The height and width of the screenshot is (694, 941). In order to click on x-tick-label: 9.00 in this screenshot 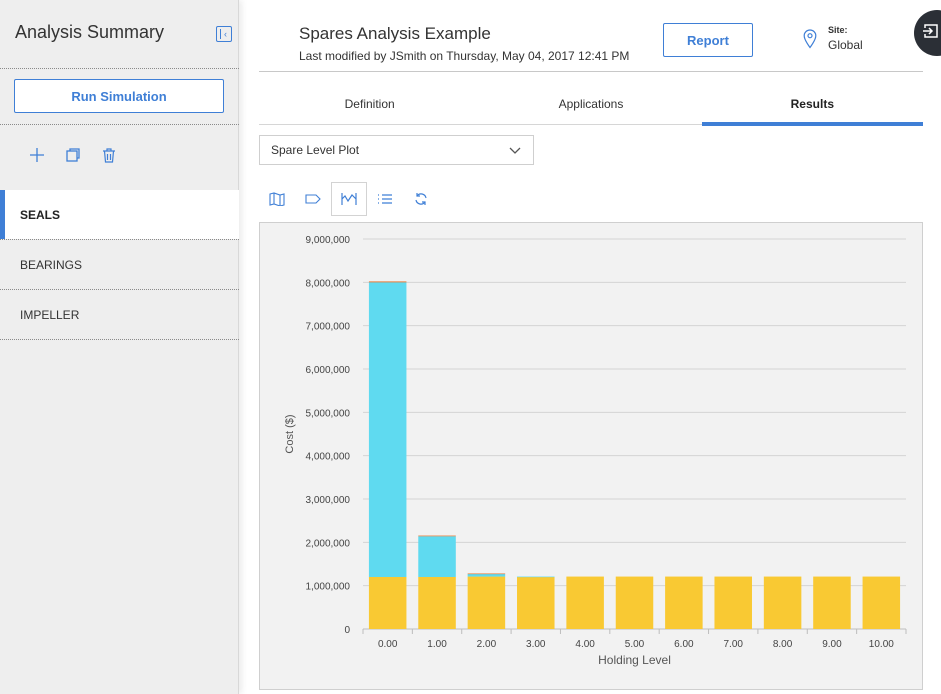, I will do `click(832, 644)`.